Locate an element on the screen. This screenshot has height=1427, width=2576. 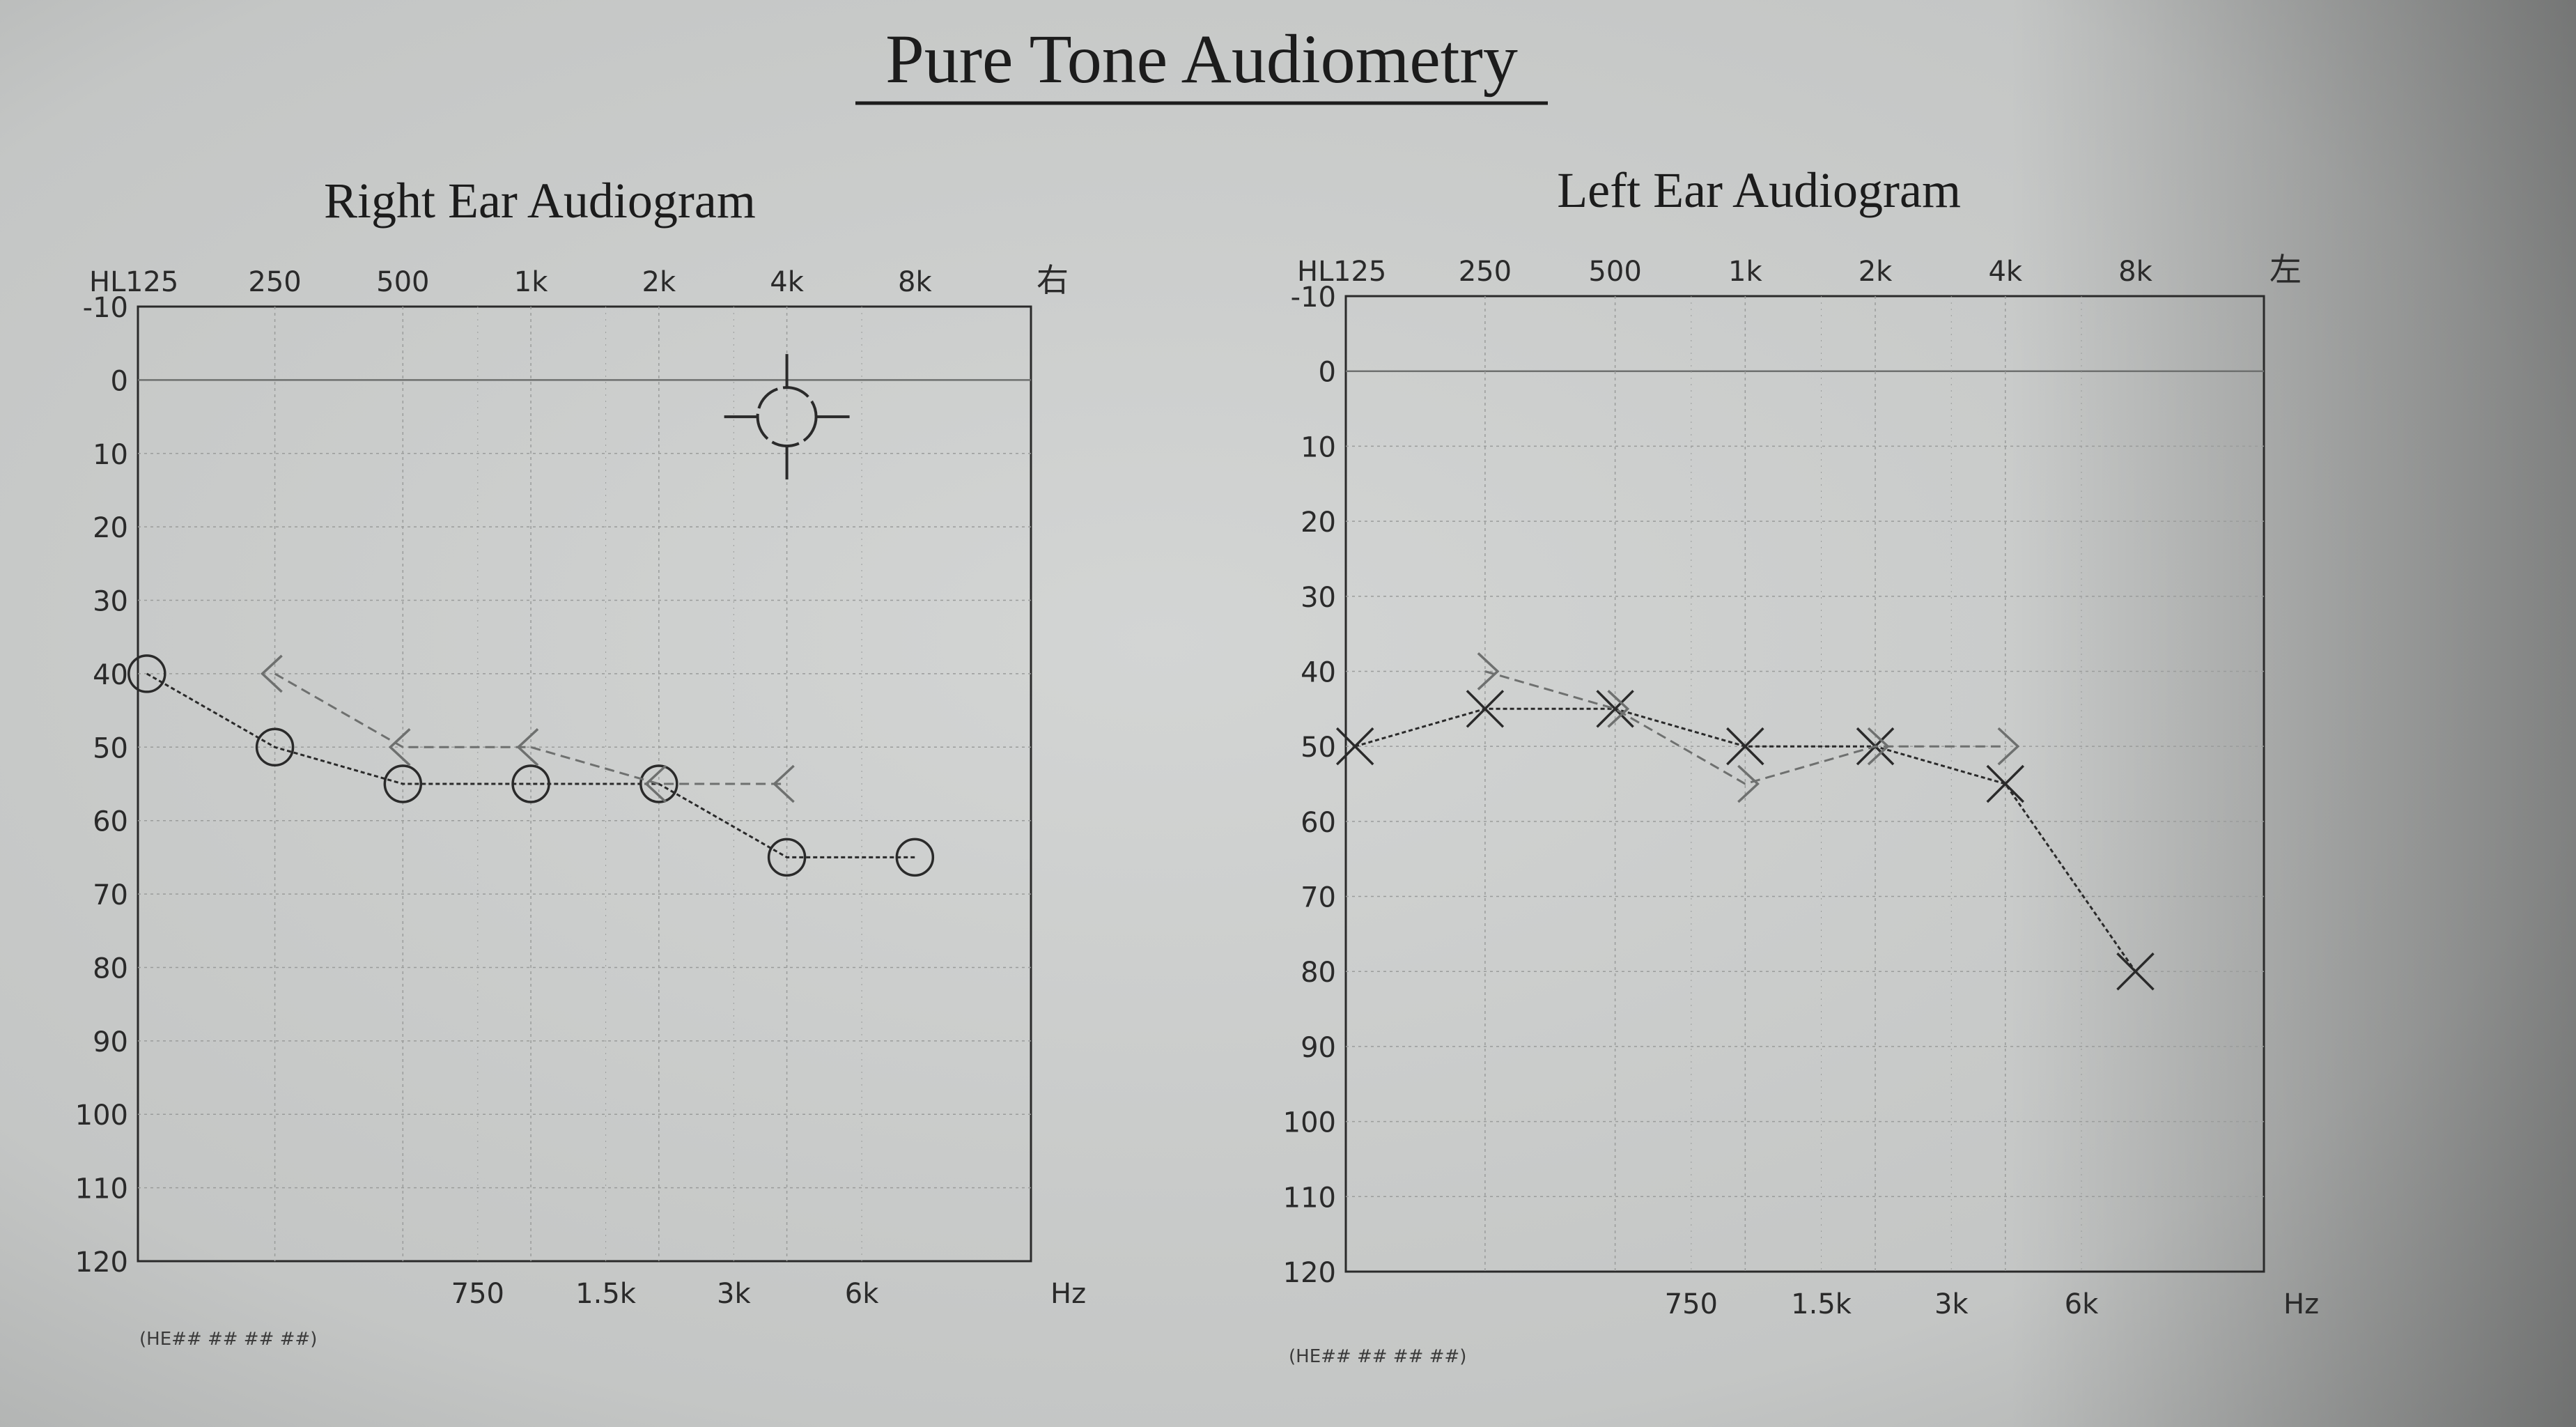
ear-mark: 右 is located at coordinates (1053, 280).